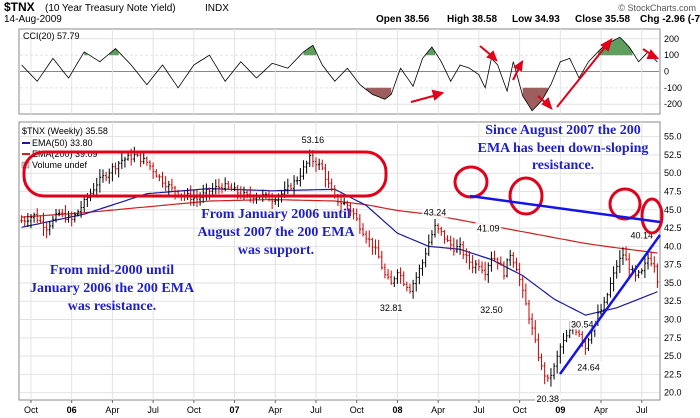 Image resolution: width=700 pixels, height=418 pixels. I want to click on close-value: Close 35.58, so click(602, 19).